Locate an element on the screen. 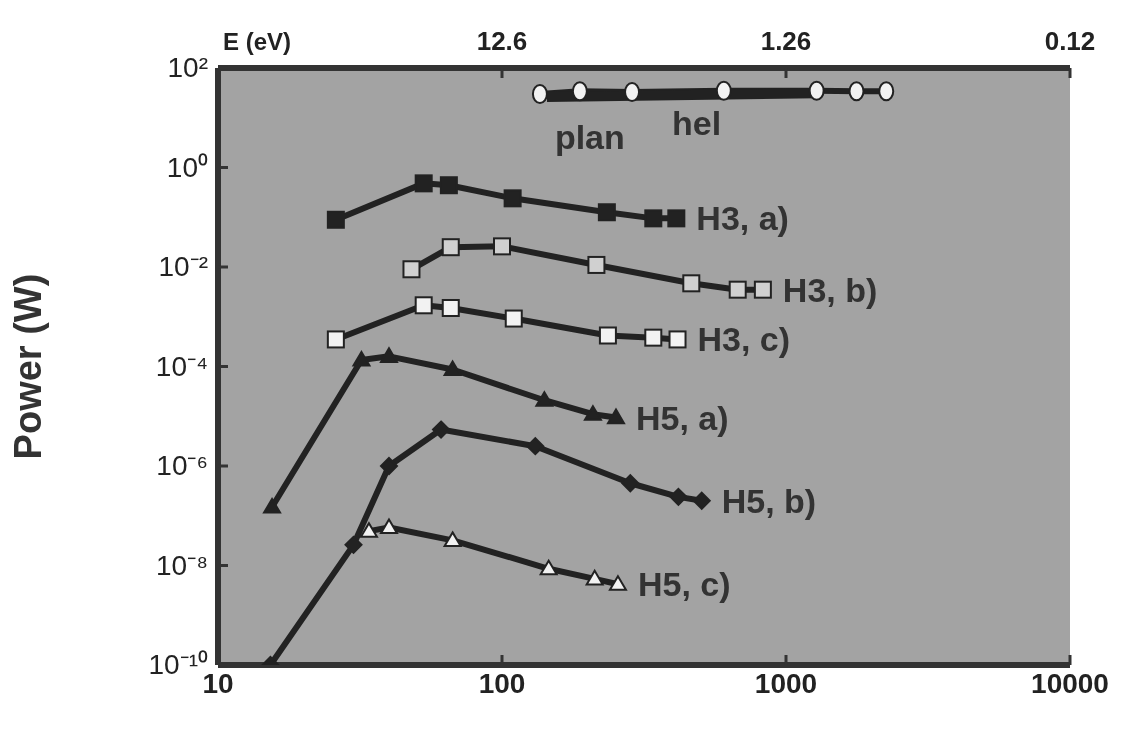 The height and width of the screenshot is (733, 1123). series-label: H3, b) is located at coordinates (830, 289).